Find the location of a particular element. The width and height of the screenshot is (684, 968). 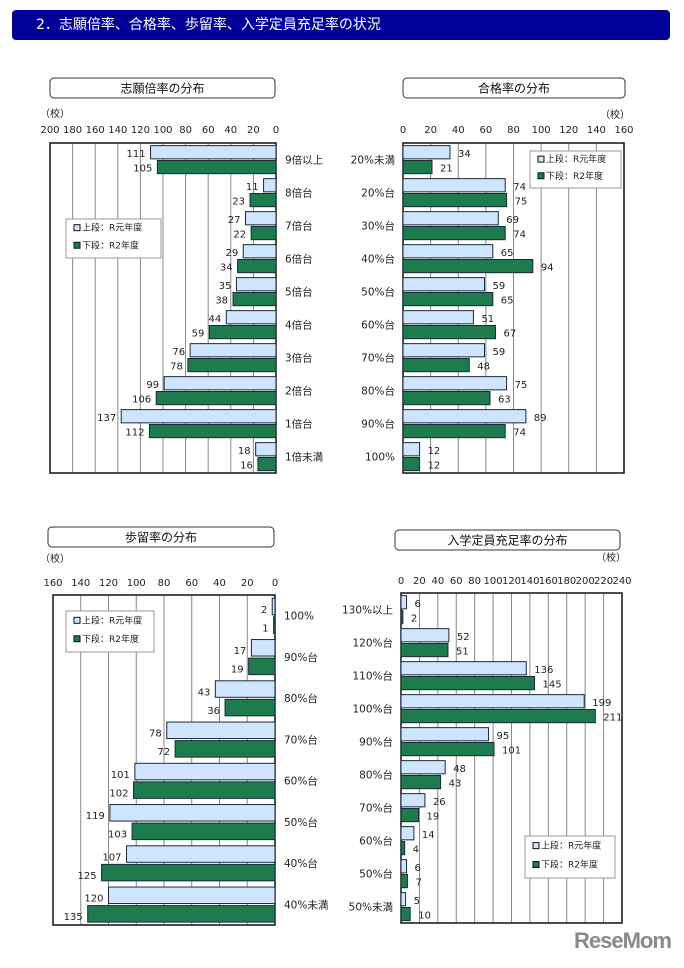

category-label: 5倍台 is located at coordinates (299, 292).